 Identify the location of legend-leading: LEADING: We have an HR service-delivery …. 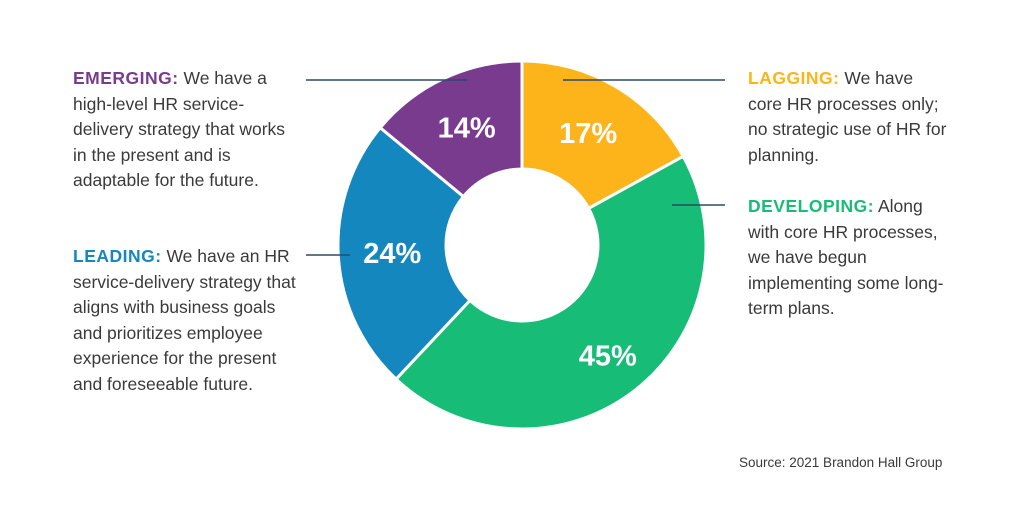
(188, 320).